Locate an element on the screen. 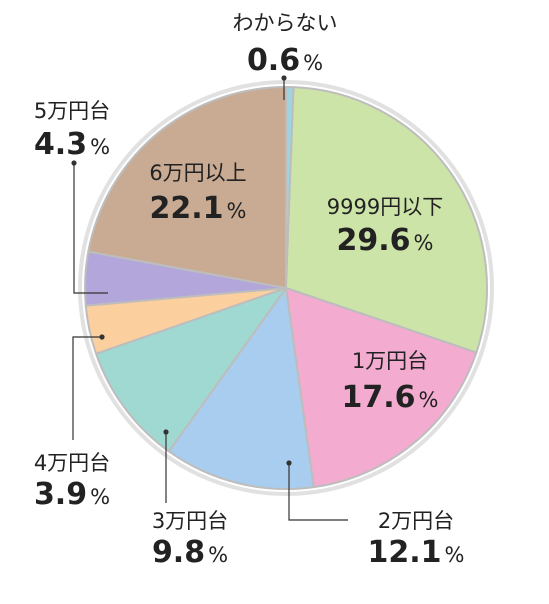 The width and height of the screenshot is (549, 604). slice-value-5: 9.8% is located at coordinates (190, 552).